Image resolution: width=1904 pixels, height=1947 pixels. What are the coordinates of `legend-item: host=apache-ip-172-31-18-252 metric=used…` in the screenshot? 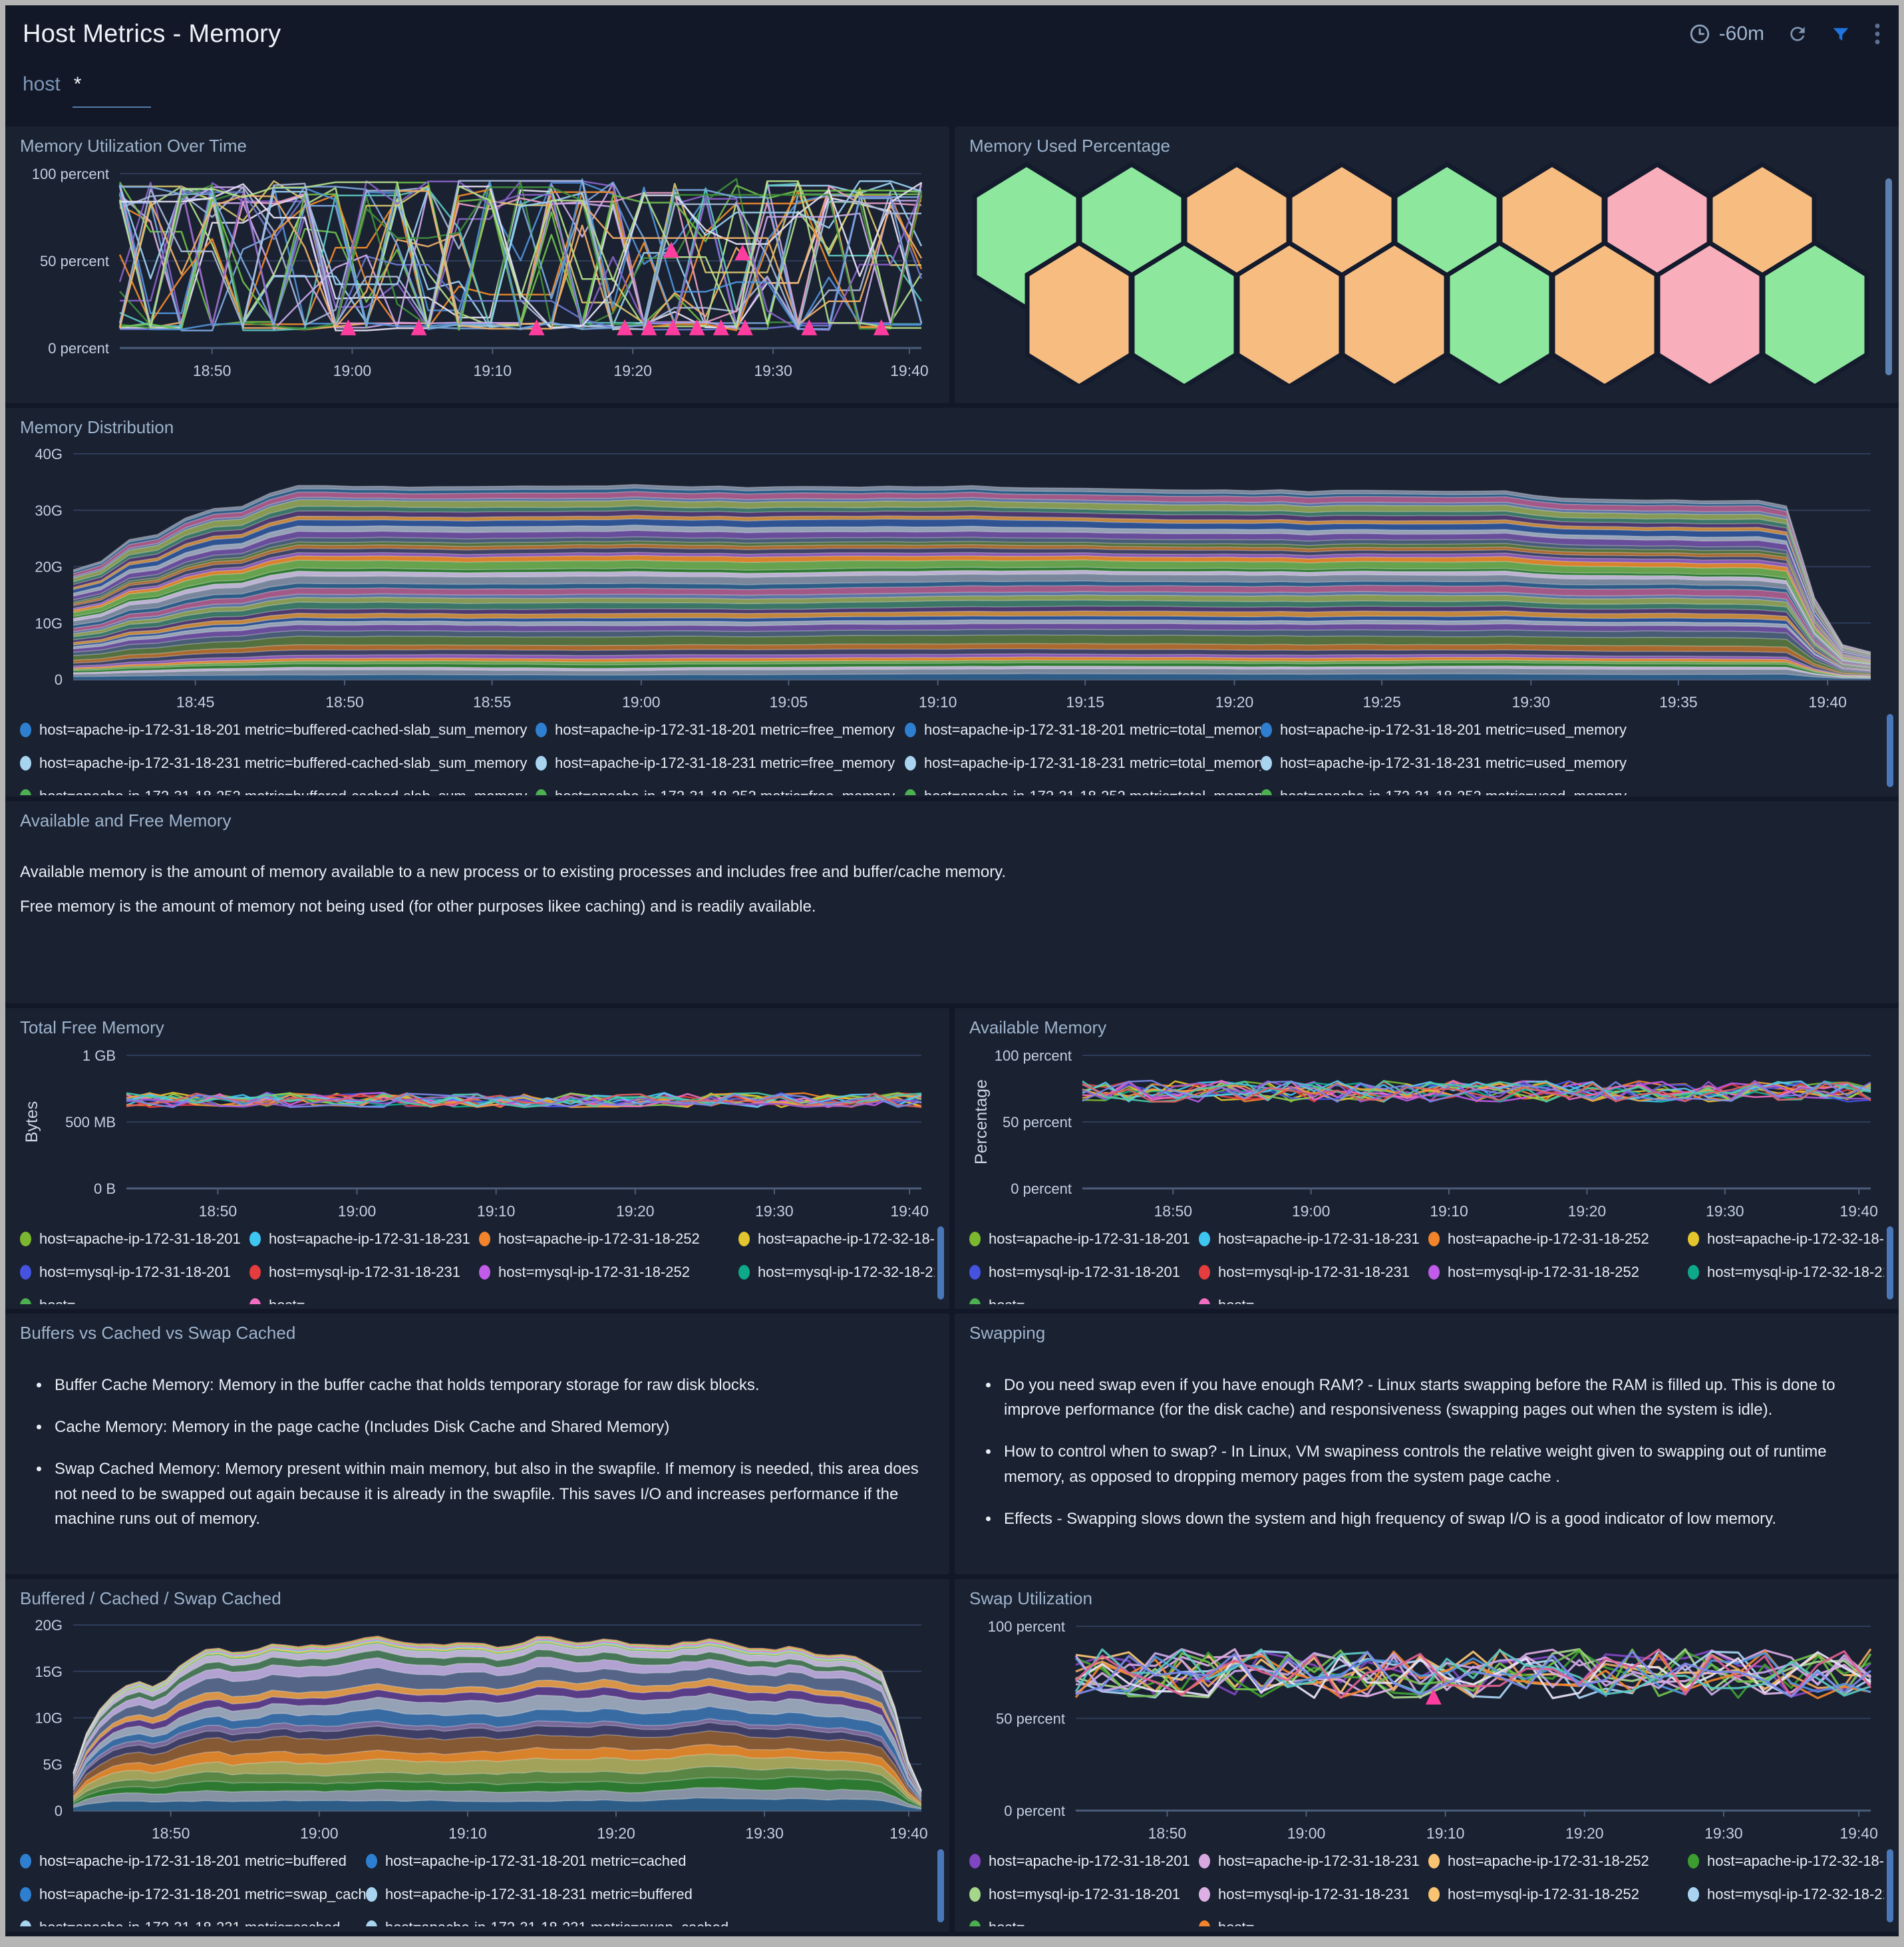 It's located at (1572, 791).